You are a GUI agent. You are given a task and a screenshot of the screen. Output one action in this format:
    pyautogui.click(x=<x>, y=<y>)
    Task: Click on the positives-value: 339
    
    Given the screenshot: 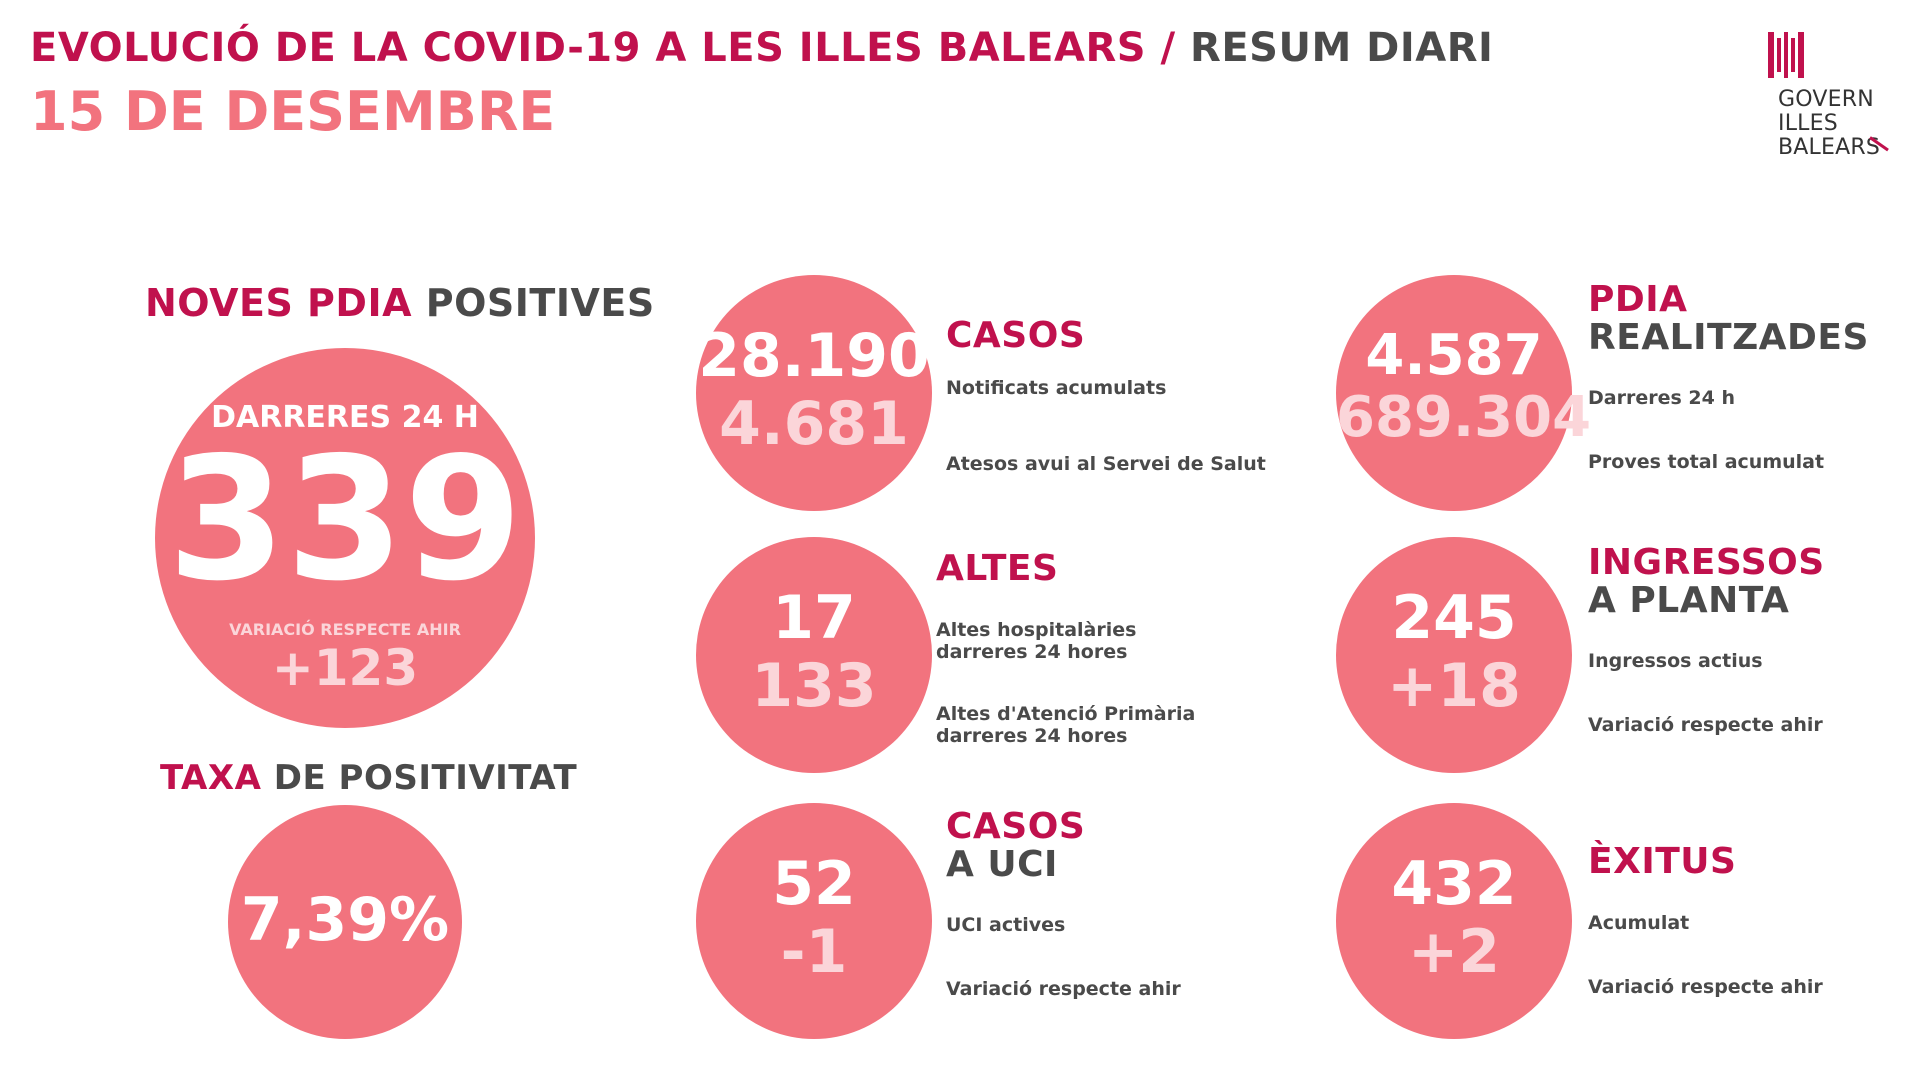 What is the action you would take?
    pyautogui.click(x=345, y=520)
    